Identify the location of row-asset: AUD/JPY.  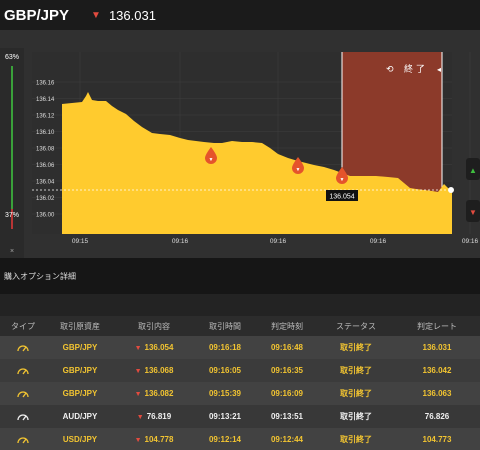
(80, 416).